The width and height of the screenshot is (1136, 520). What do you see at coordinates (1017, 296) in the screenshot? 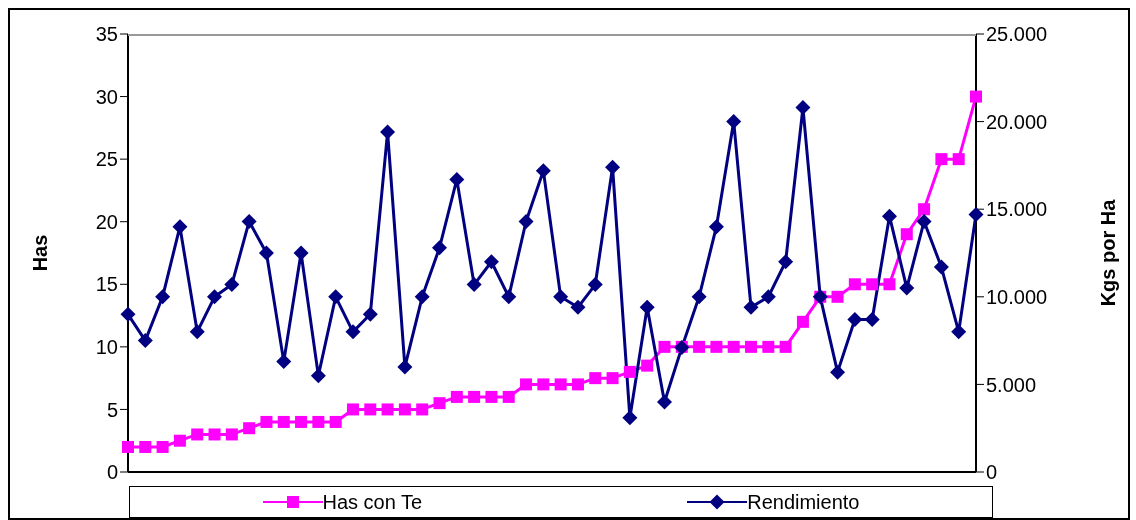
I see `y2-tick-label: 10.000` at bounding box center [1017, 296].